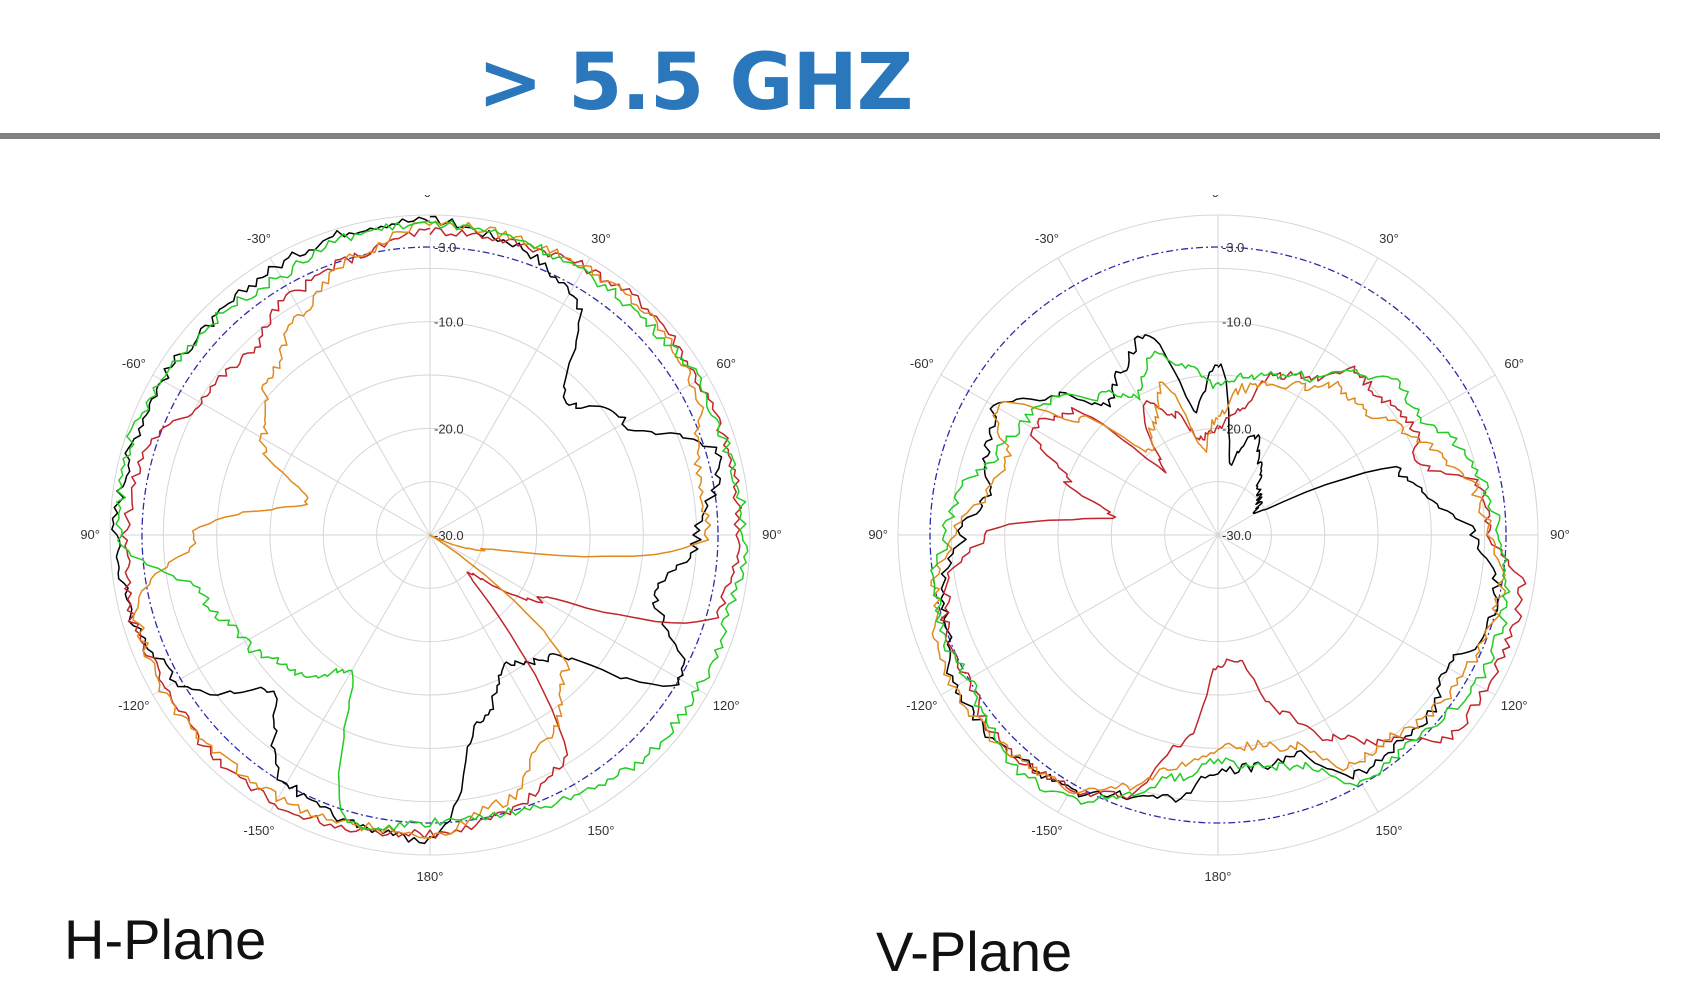 The height and width of the screenshot is (986, 1686). Describe the element at coordinates (830, 136) in the screenshot. I see `title-divider` at that location.